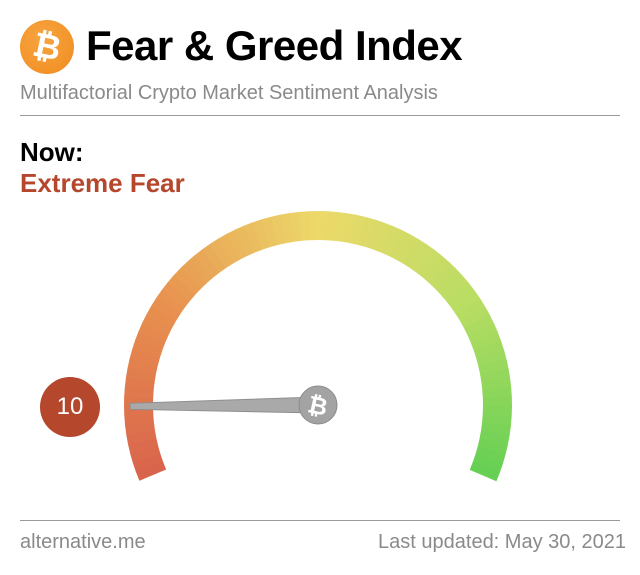  Describe the element at coordinates (83, 542) in the screenshot. I see `source-link: alternative.me` at that location.